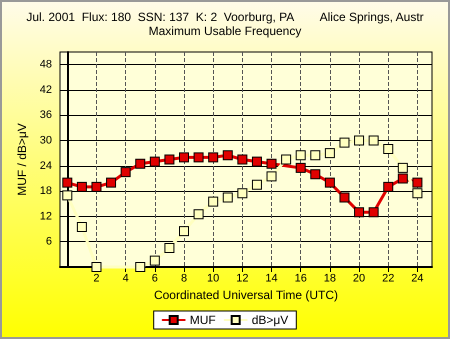  I want to click on x-tick-label: 6, so click(155, 278).